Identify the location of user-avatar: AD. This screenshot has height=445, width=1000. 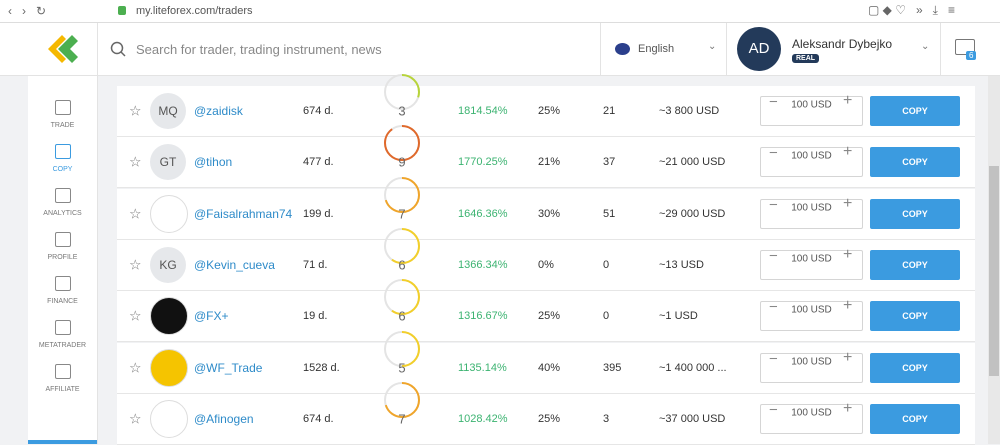
(759, 49).